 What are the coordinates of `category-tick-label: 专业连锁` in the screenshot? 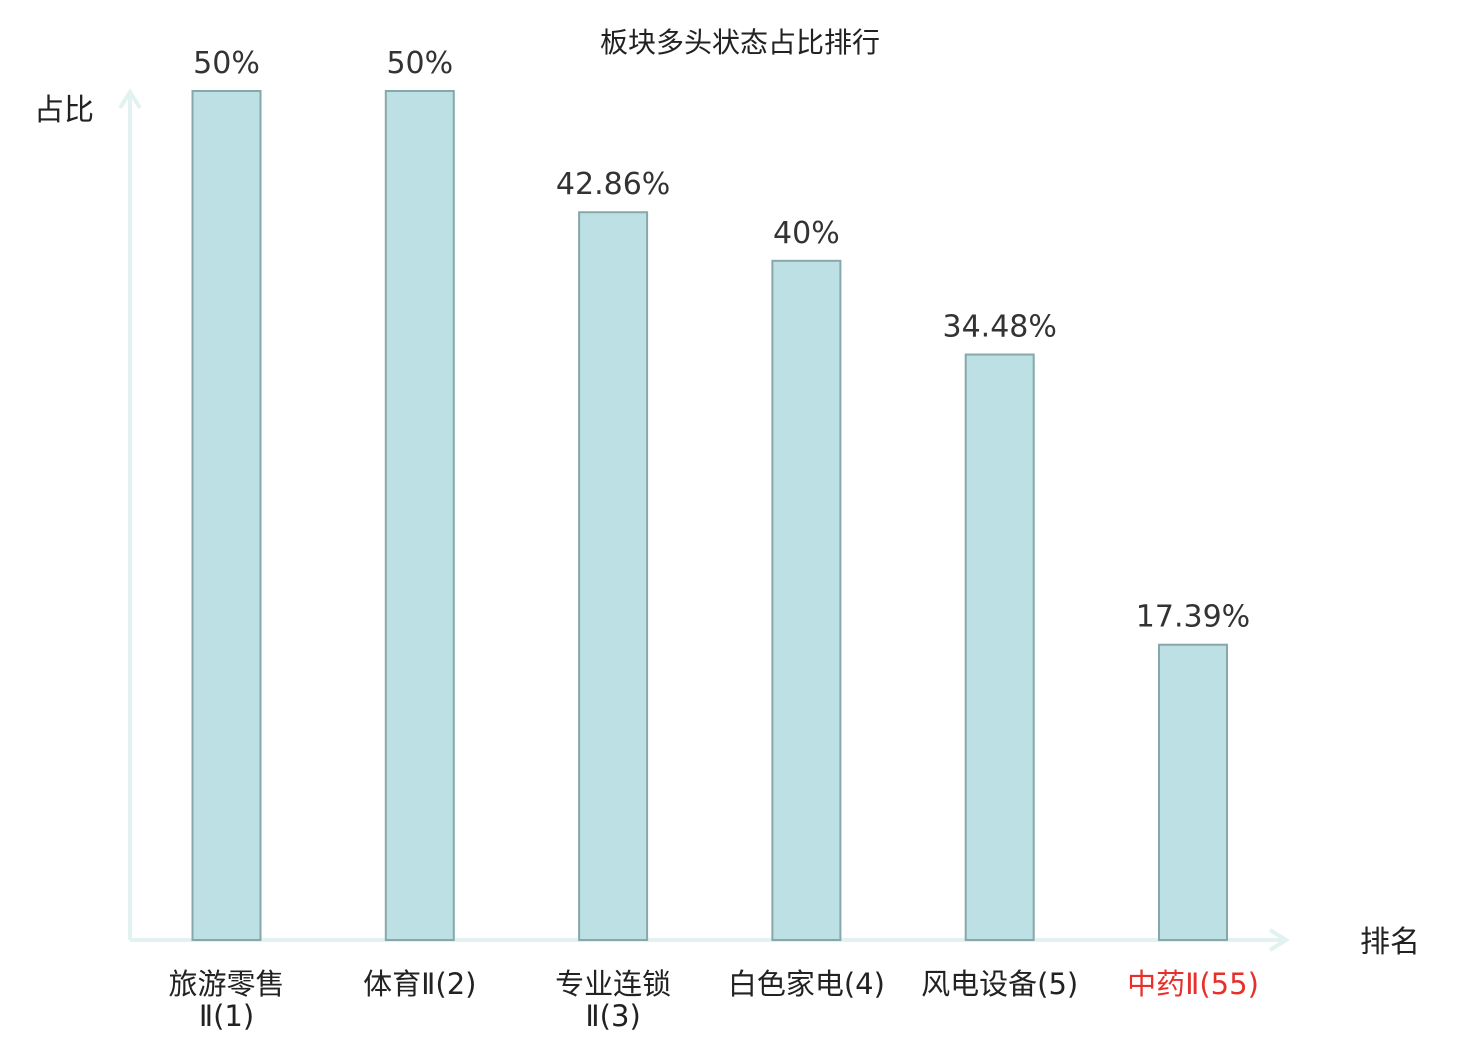 It's located at (613, 984).